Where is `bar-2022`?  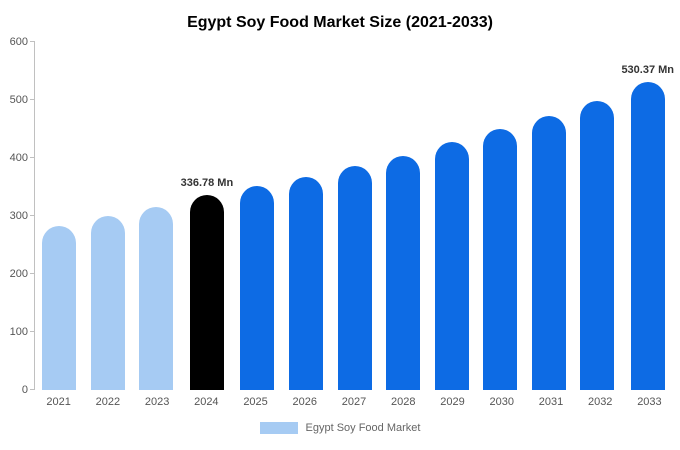
bar-2022 is located at coordinates (107, 303).